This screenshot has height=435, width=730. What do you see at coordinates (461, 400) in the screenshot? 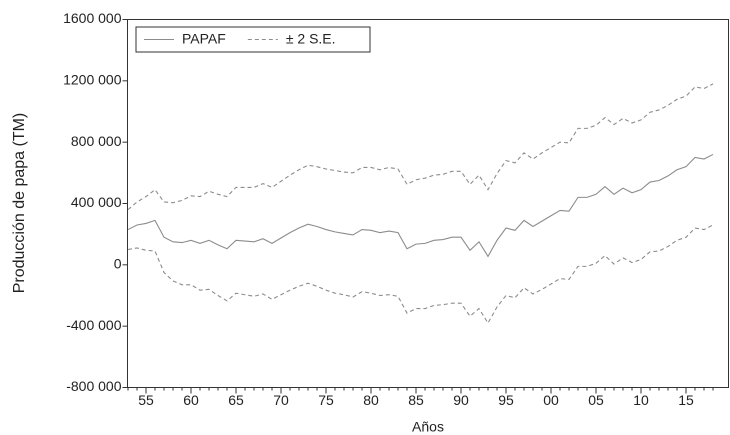
I see `x-tick-label: 90` at bounding box center [461, 400].